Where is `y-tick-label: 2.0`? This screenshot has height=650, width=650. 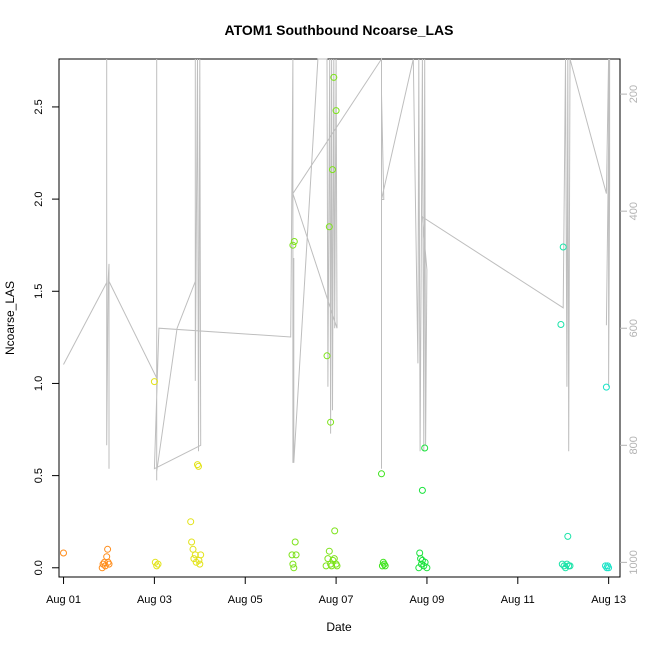
y-tick-label: 2.0 is located at coordinates (39, 198).